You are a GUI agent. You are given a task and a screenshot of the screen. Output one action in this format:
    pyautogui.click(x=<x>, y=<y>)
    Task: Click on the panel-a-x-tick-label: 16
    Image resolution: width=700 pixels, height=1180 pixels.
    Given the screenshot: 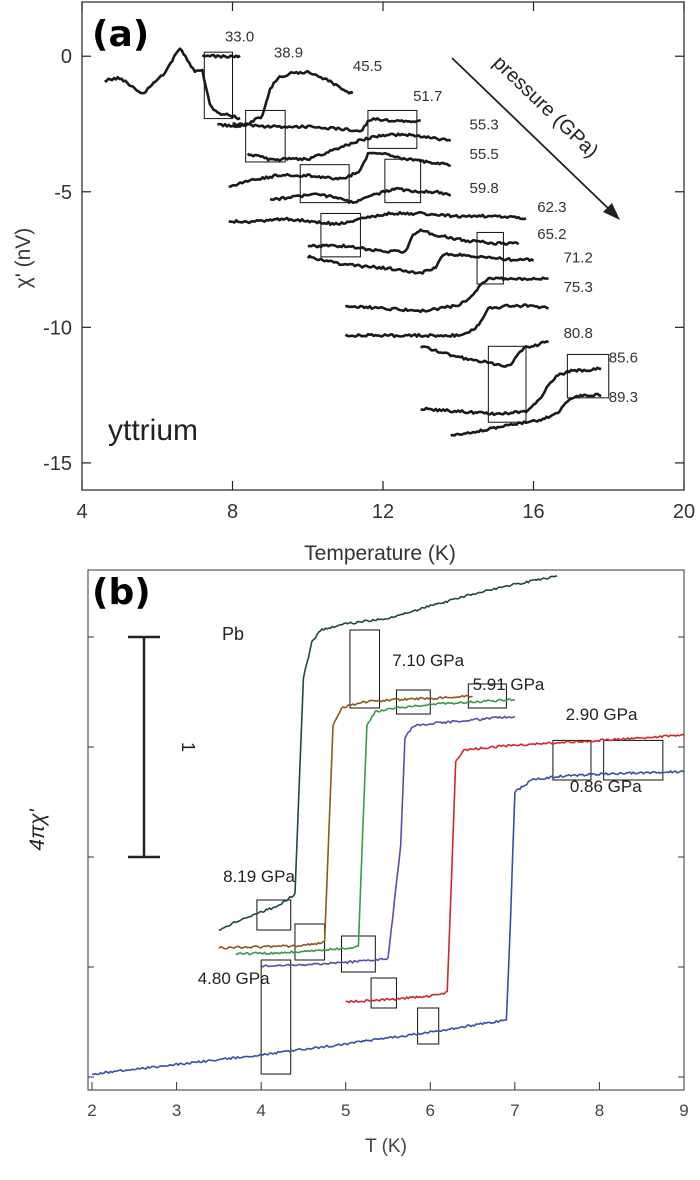 What is the action you would take?
    pyautogui.click(x=533, y=512)
    